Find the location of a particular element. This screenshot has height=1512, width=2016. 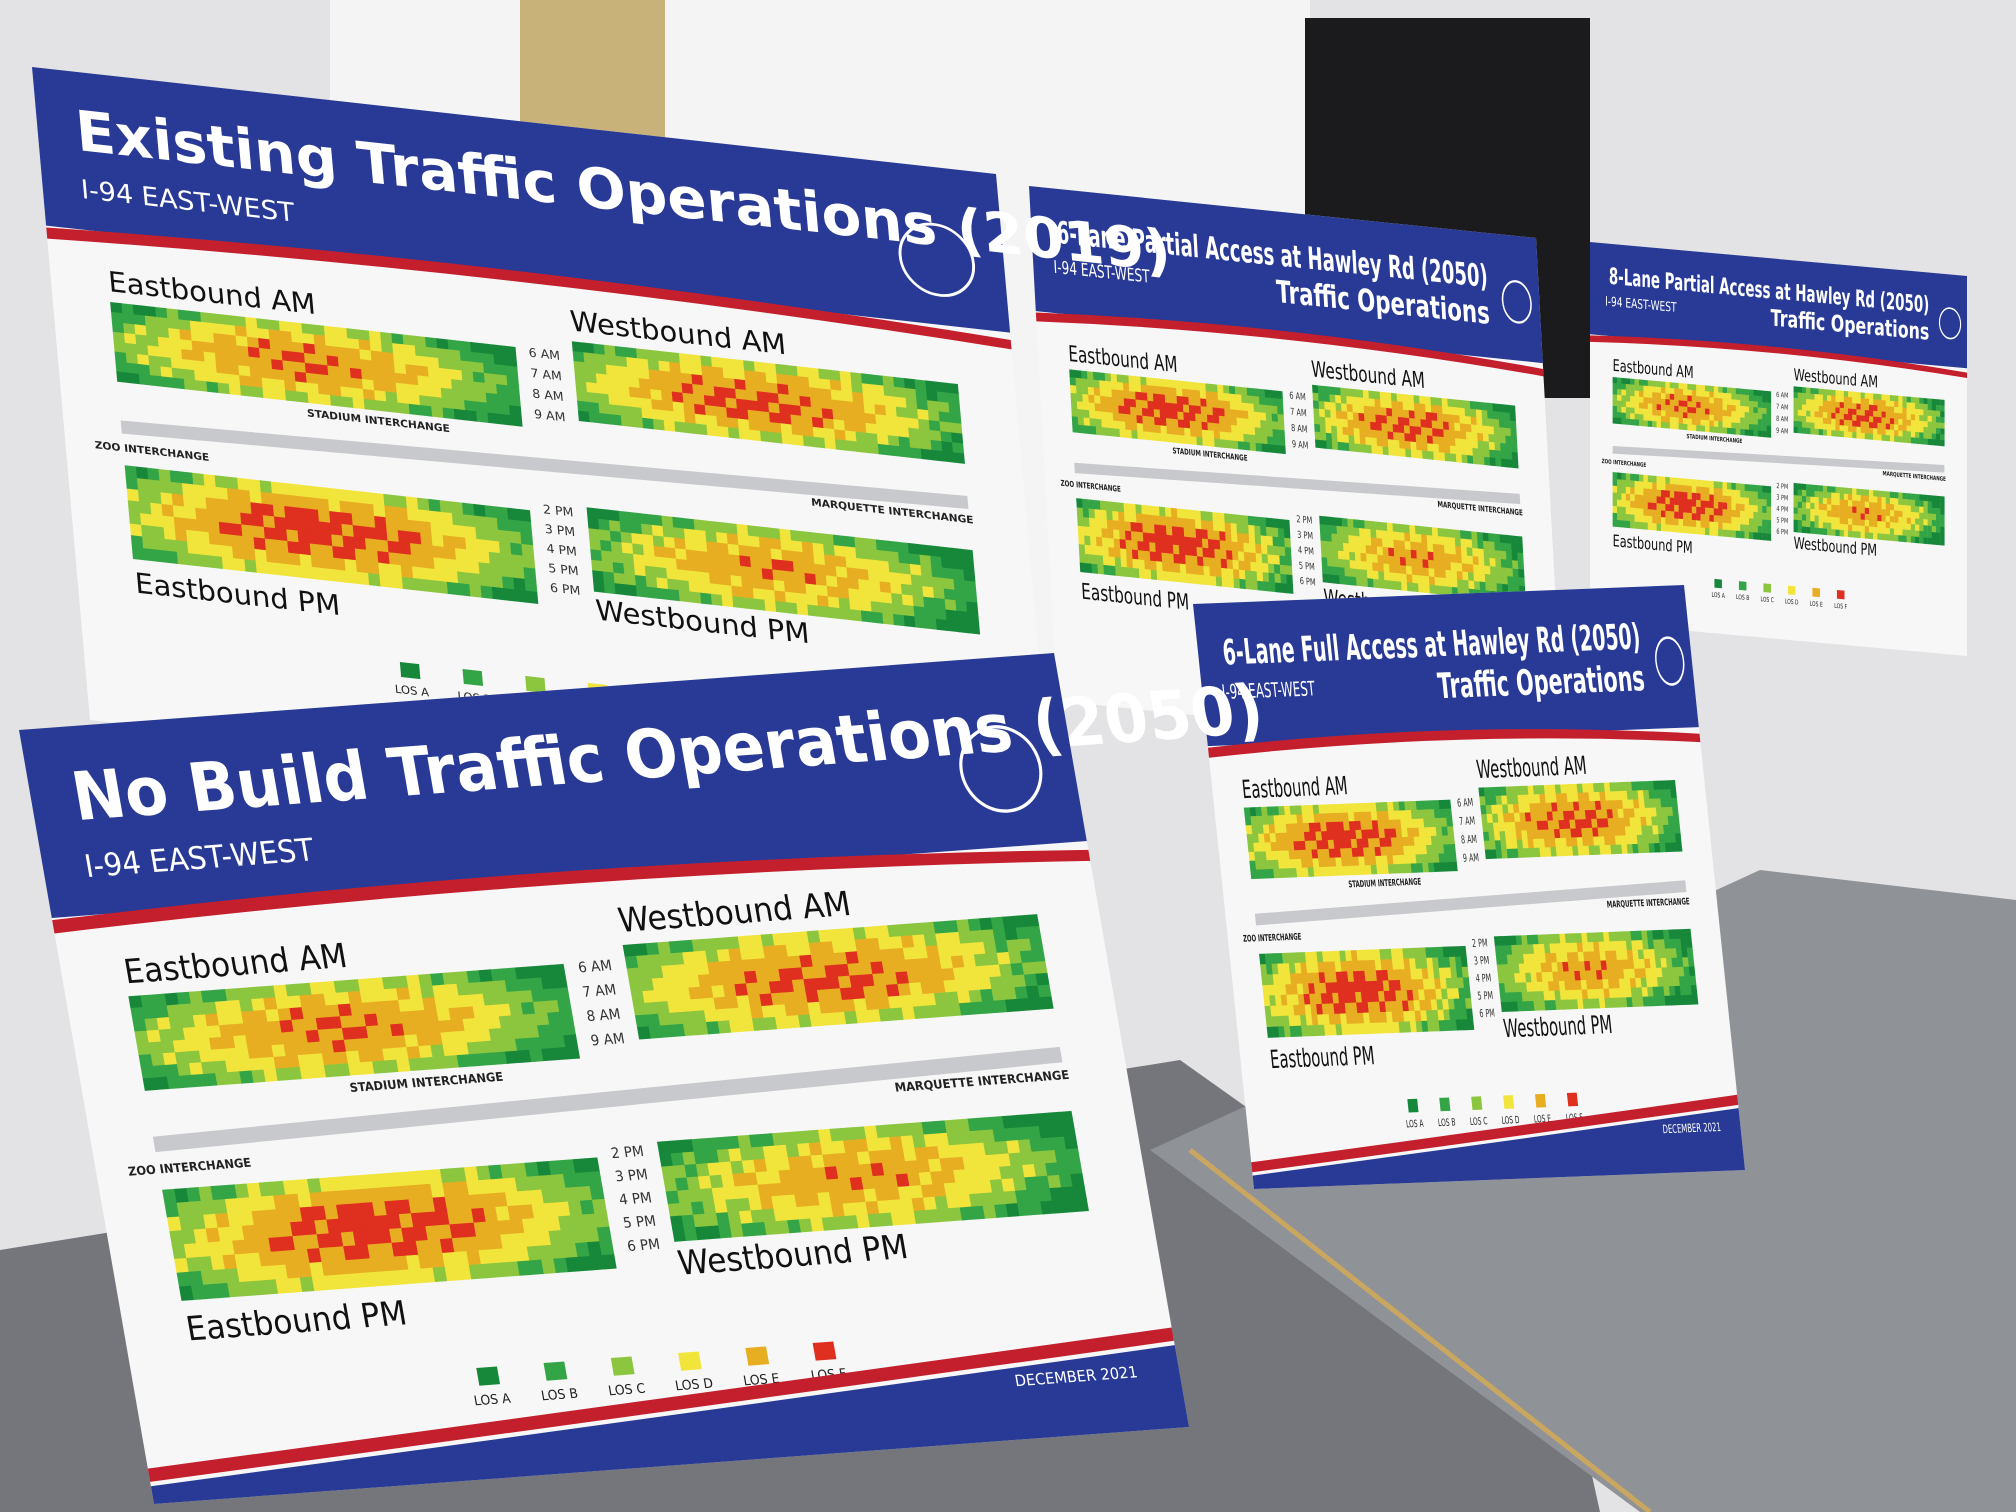

legend-swatch is located at coordinates (535, 684).